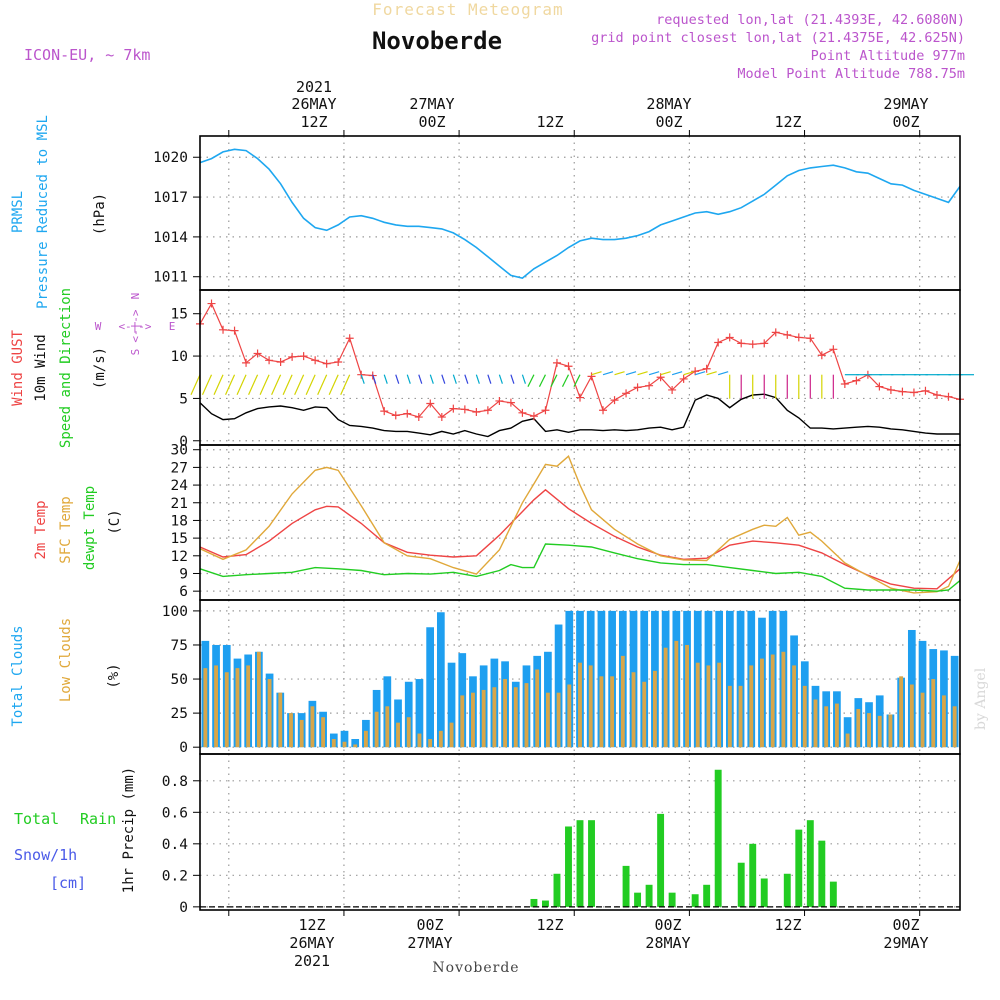 The width and height of the screenshot is (1000, 1000). What do you see at coordinates (179, 468) in the screenshot?
I see `y-tick-label: 27` at bounding box center [179, 468].